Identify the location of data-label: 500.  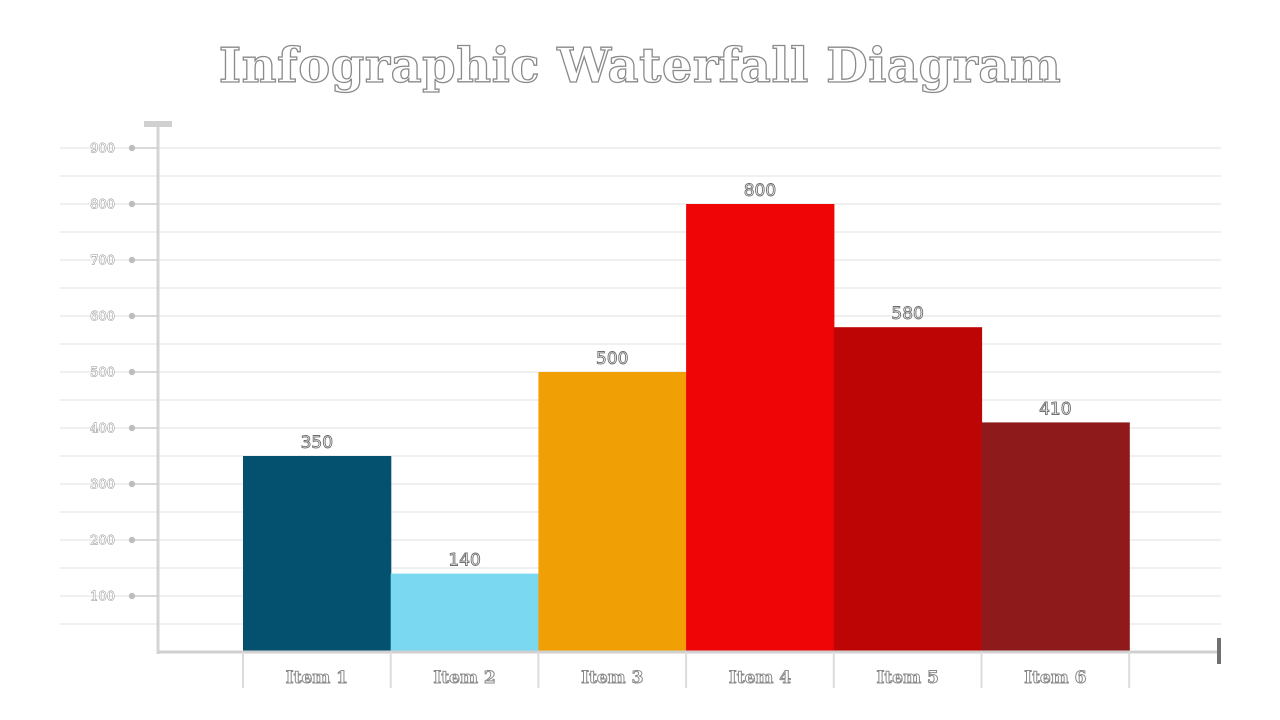
(612, 359).